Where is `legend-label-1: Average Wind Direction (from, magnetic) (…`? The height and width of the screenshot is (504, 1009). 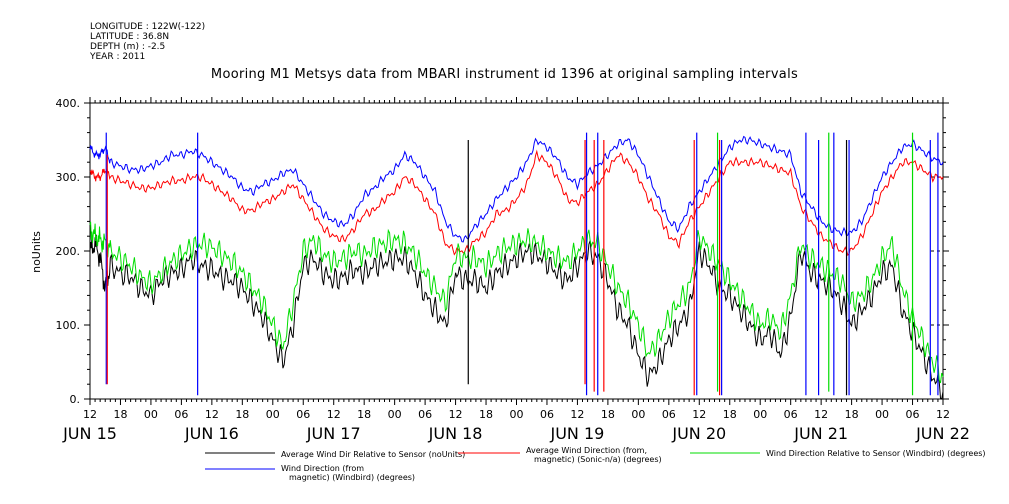
legend-label-1: Average Wind Direction (from, magnetic) (… is located at coordinates (594, 455).